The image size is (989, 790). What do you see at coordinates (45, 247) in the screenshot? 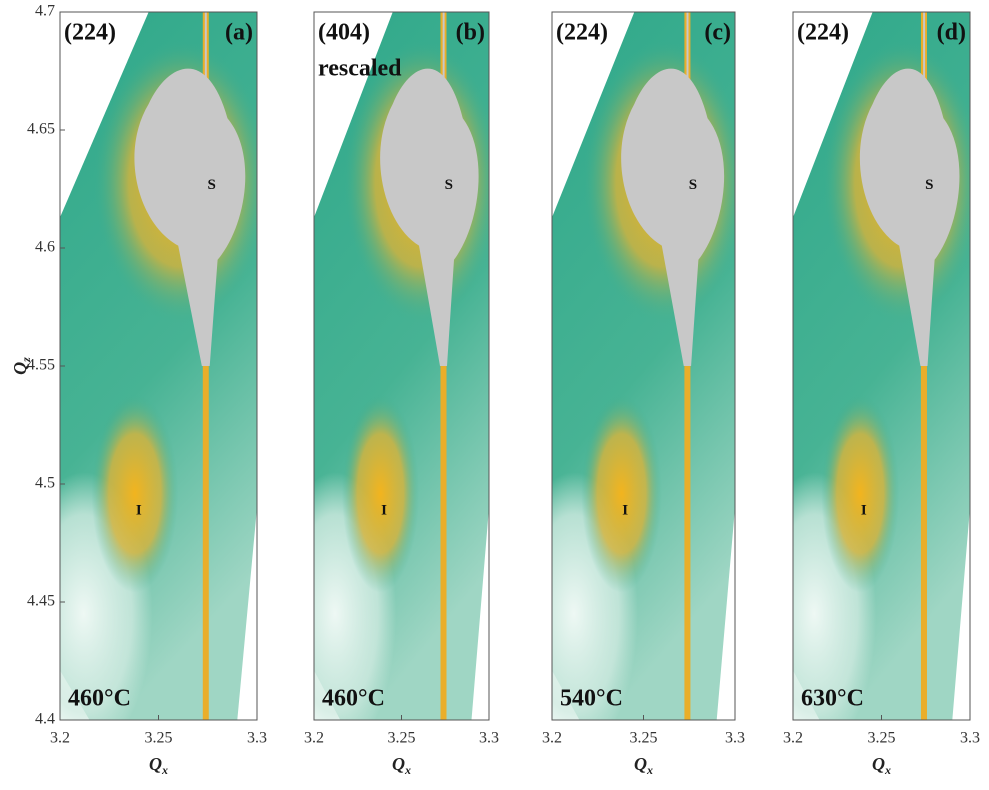
I see `y-tick-label: 4.6` at bounding box center [45, 247].